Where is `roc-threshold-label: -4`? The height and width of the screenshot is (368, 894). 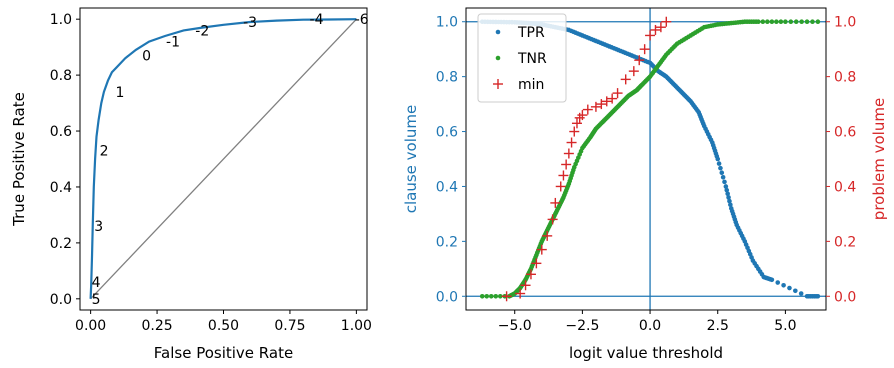 roc-threshold-label: -4 is located at coordinates (317, 20).